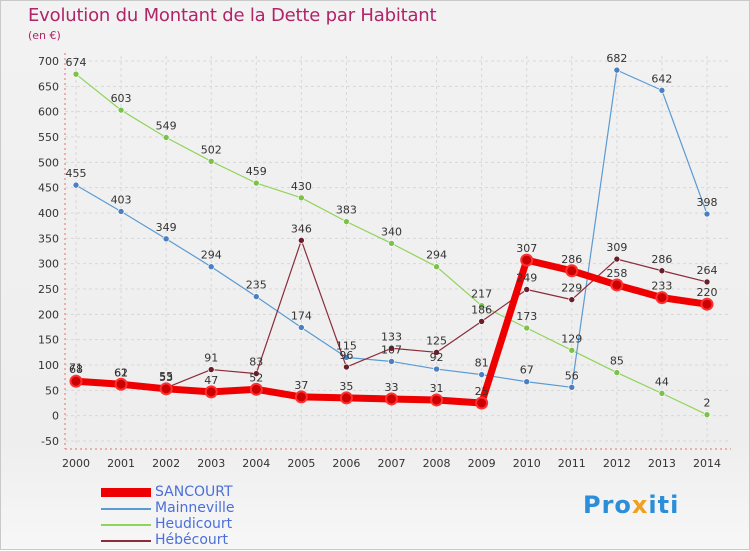  Describe the element at coordinates (707, 463) in the screenshot. I see `x-tick-label: 2014` at that location.